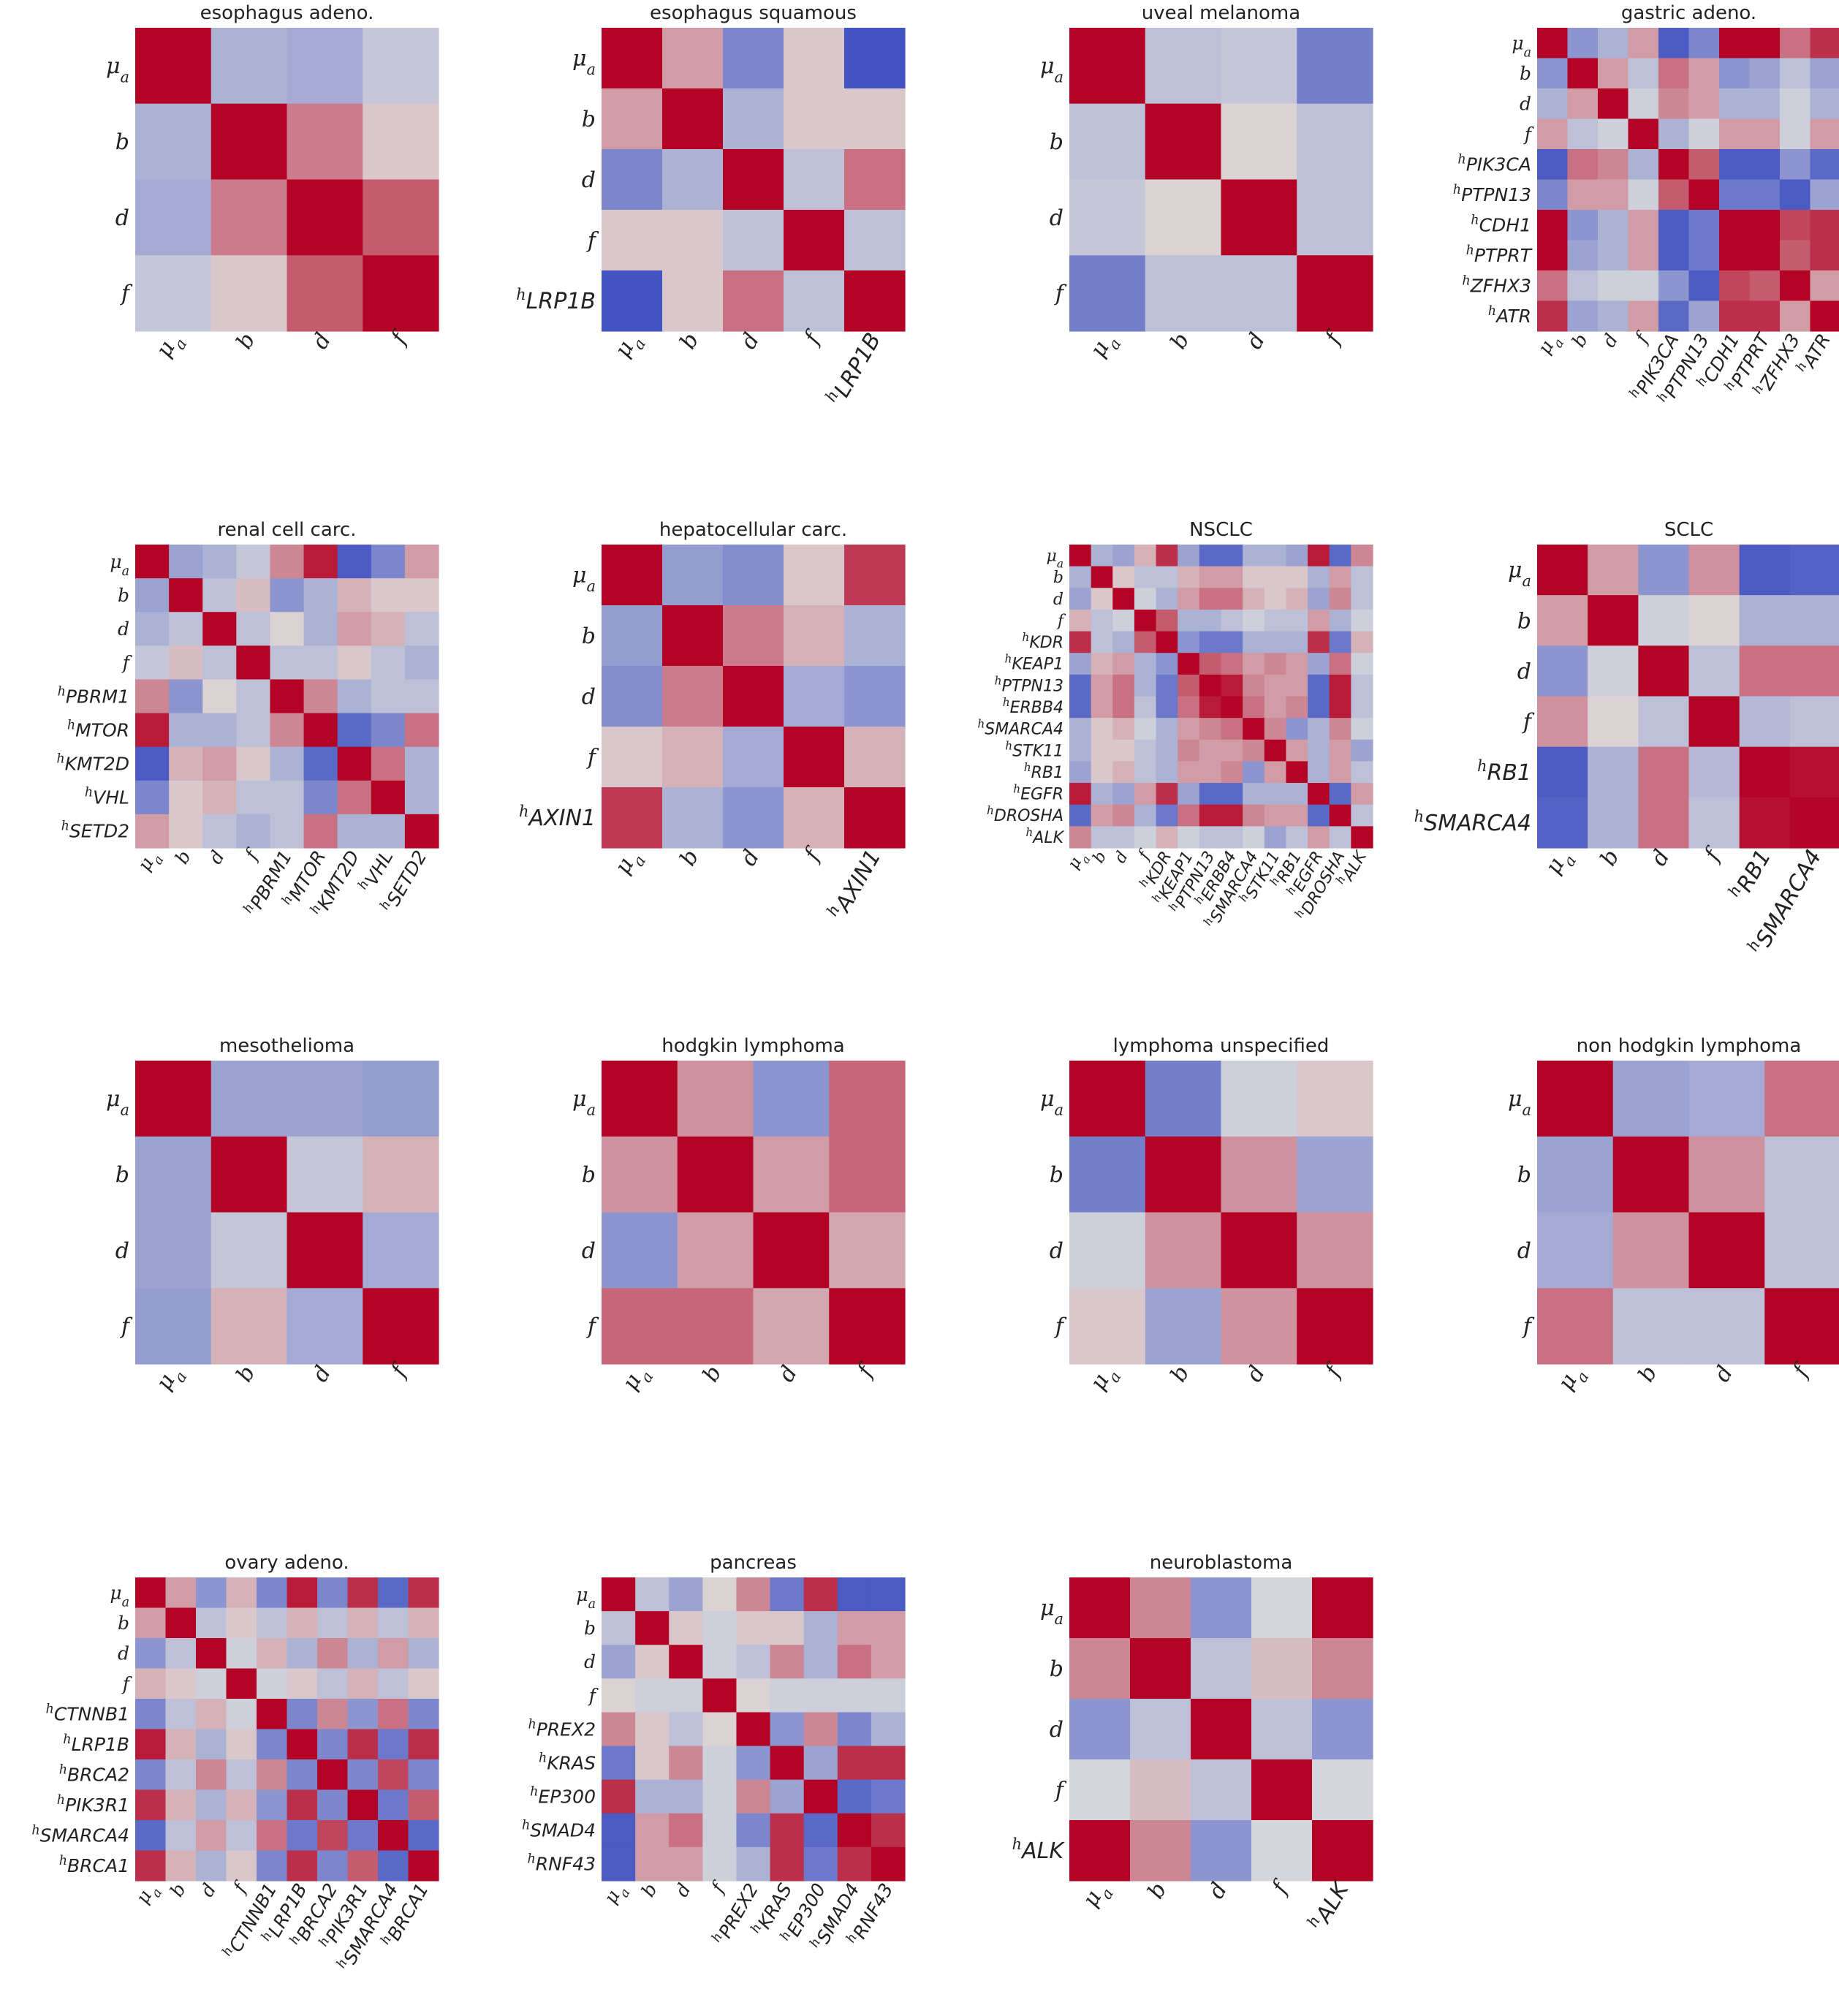 The height and width of the screenshot is (2016, 1839). What do you see at coordinates (1020, 728) in the screenshot?
I see `y-tick-label: hSMARCA4` at bounding box center [1020, 728].